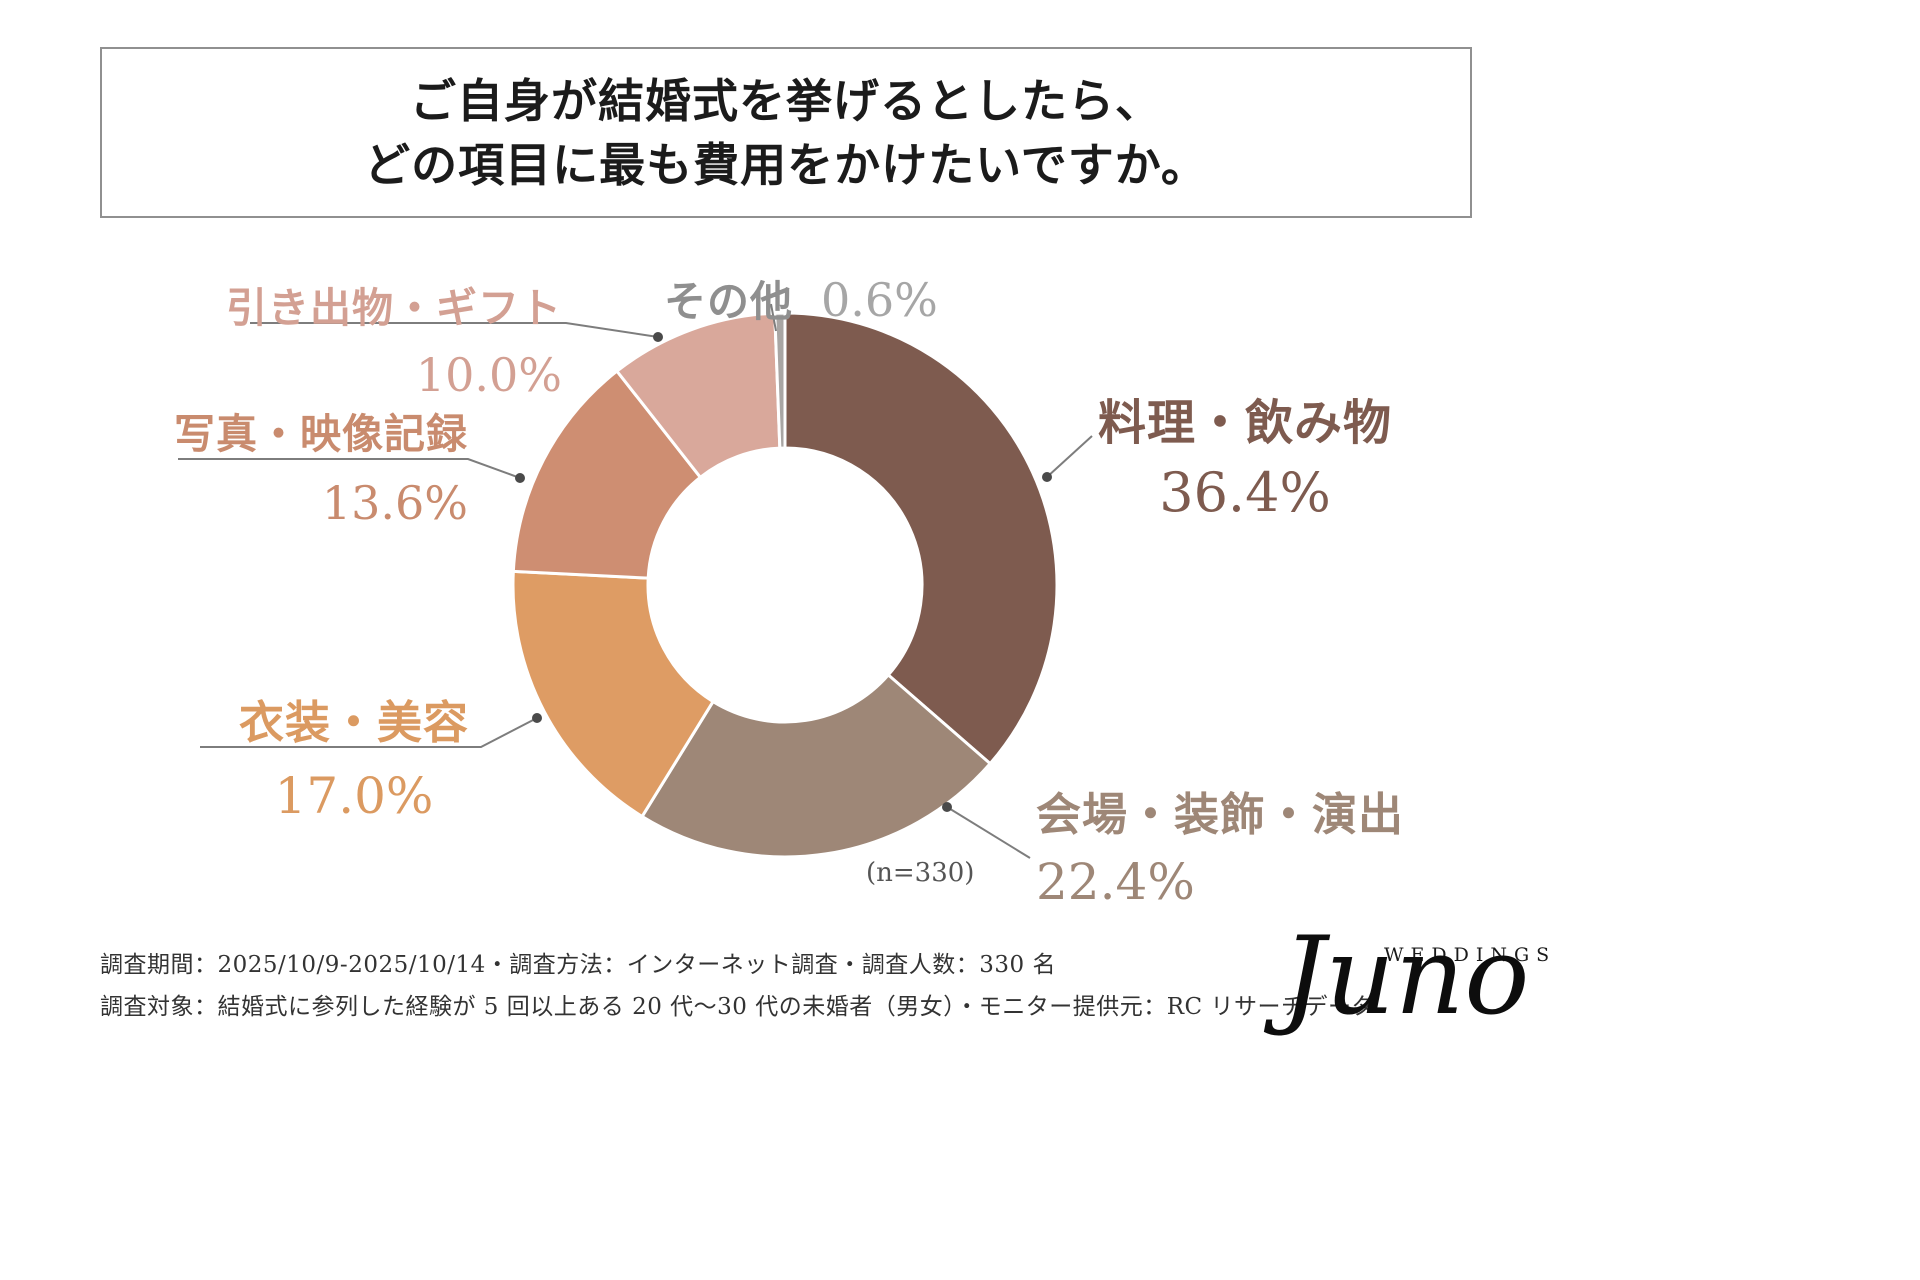  Describe the element at coordinates (1220, 814) in the screenshot. I see `label-venue-decor-name: 会場・装飾・演出` at that location.